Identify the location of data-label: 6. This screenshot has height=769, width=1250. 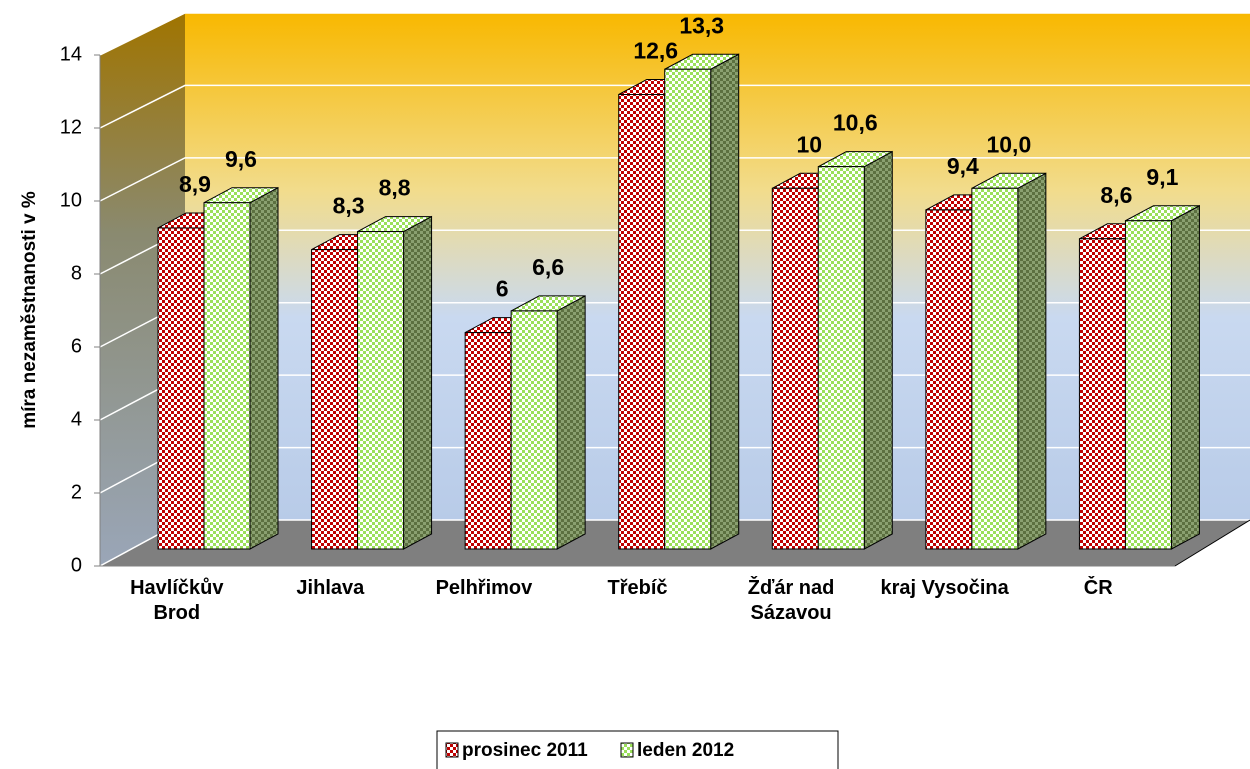
(502, 289).